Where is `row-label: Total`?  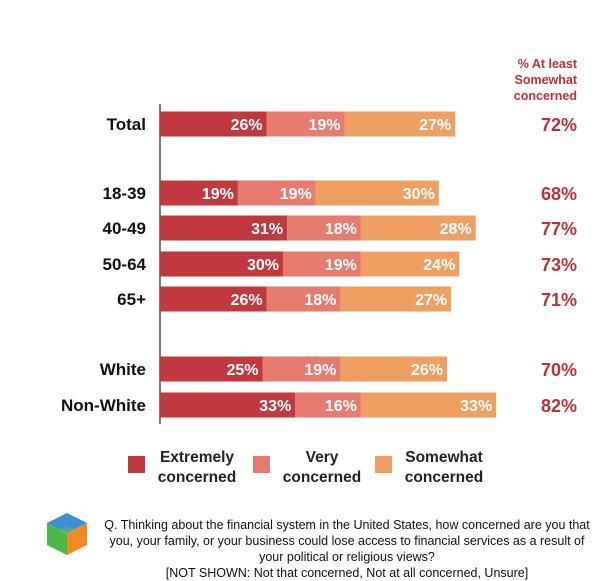
row-label: Total is located at coordinates (126, 124).